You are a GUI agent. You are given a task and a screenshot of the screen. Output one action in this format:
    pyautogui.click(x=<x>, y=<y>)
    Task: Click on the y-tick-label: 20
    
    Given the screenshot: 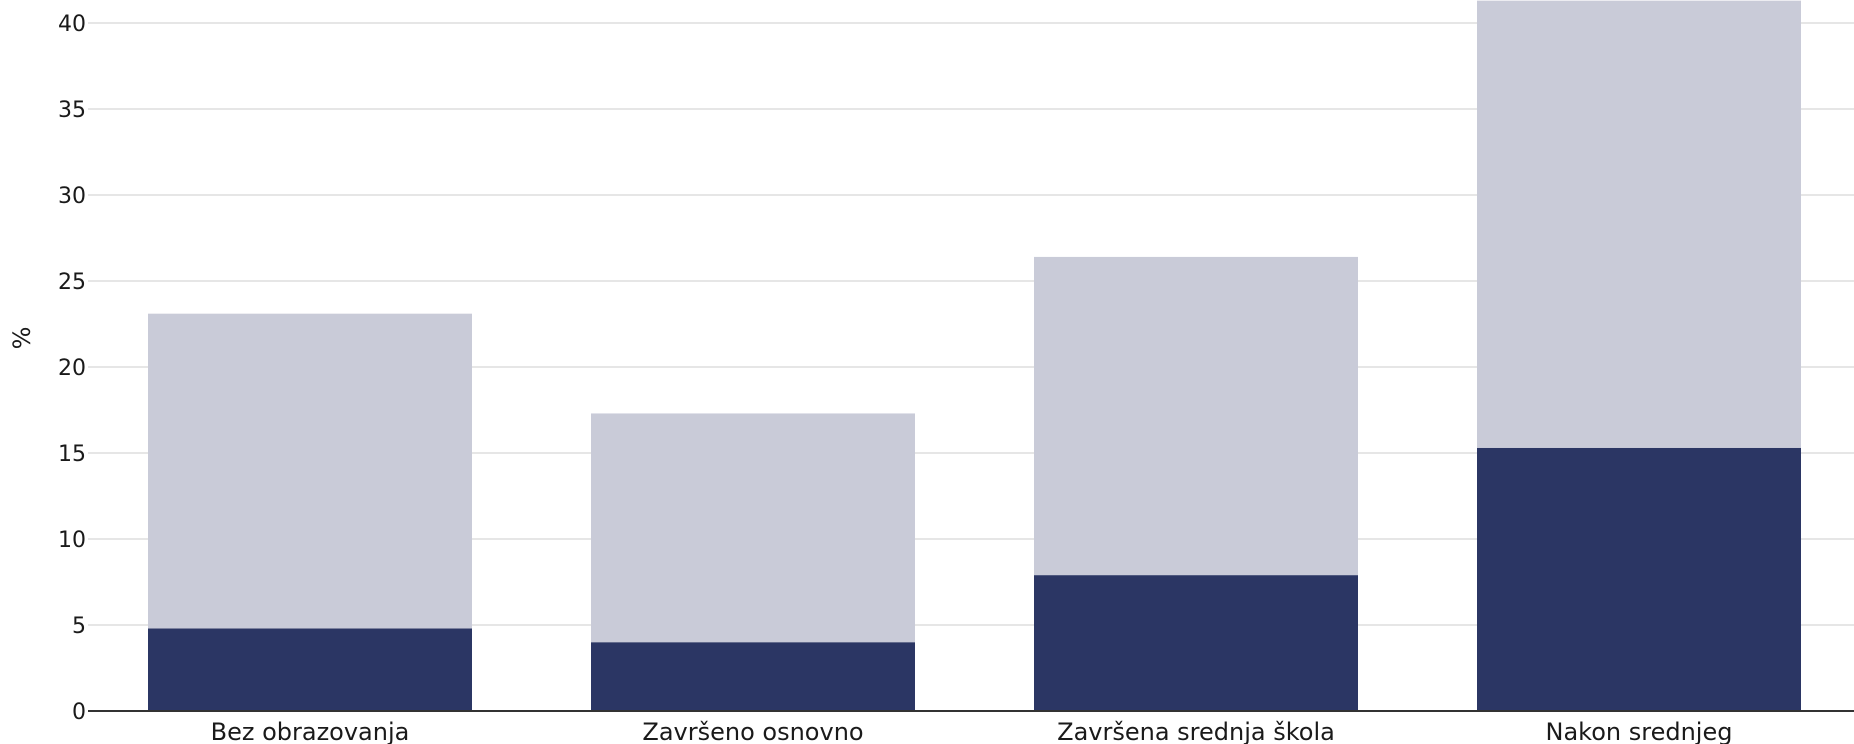 What is the action you would take?
    pyautogui.click(x=72, y=368)
    